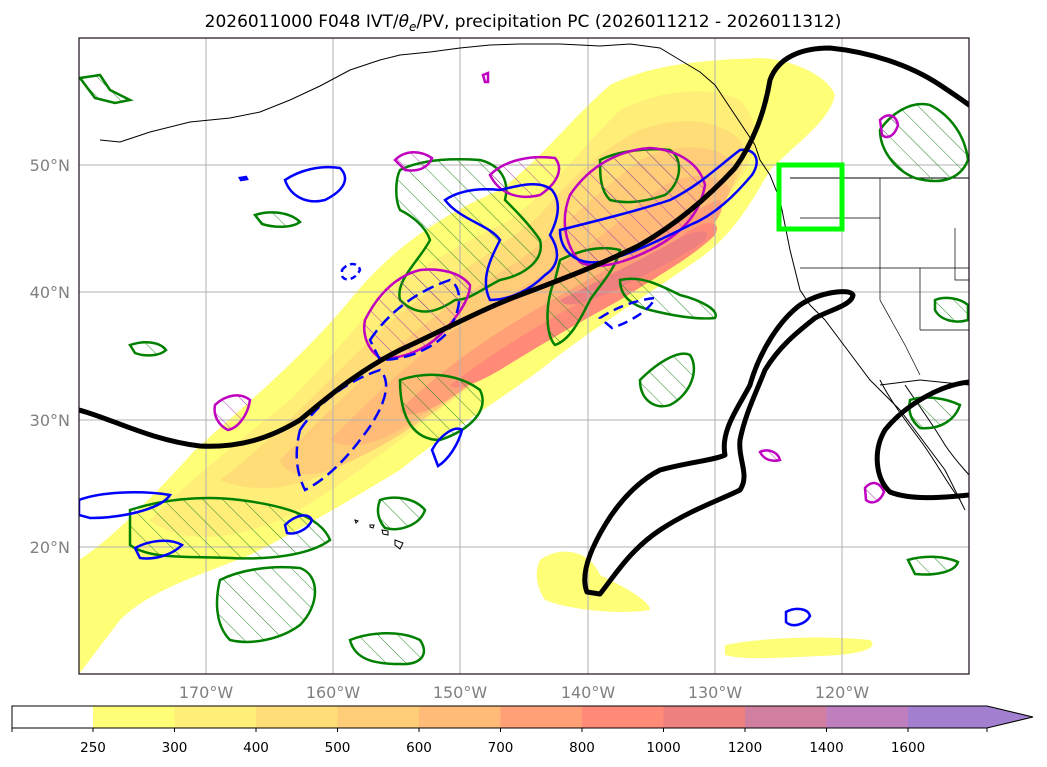 The image size is (1047, 767). Describe the element at coordinates (810, 197) in the screenshot. I see `target-region-box` at that location.